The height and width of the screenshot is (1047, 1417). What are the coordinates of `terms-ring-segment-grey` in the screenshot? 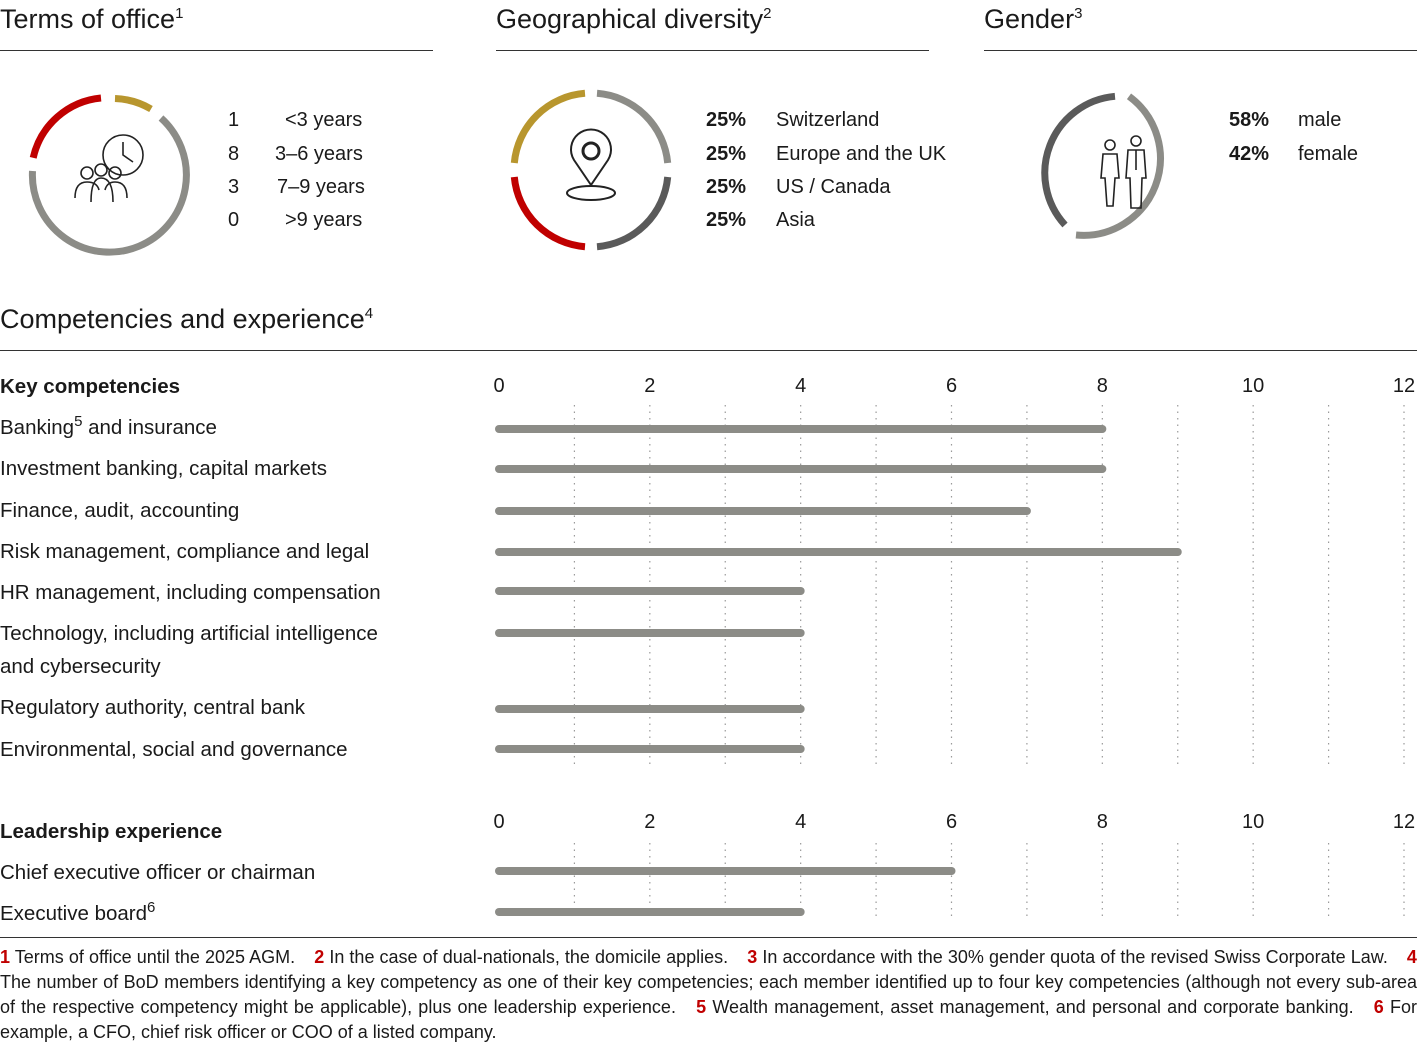 It's located at (109, 185).